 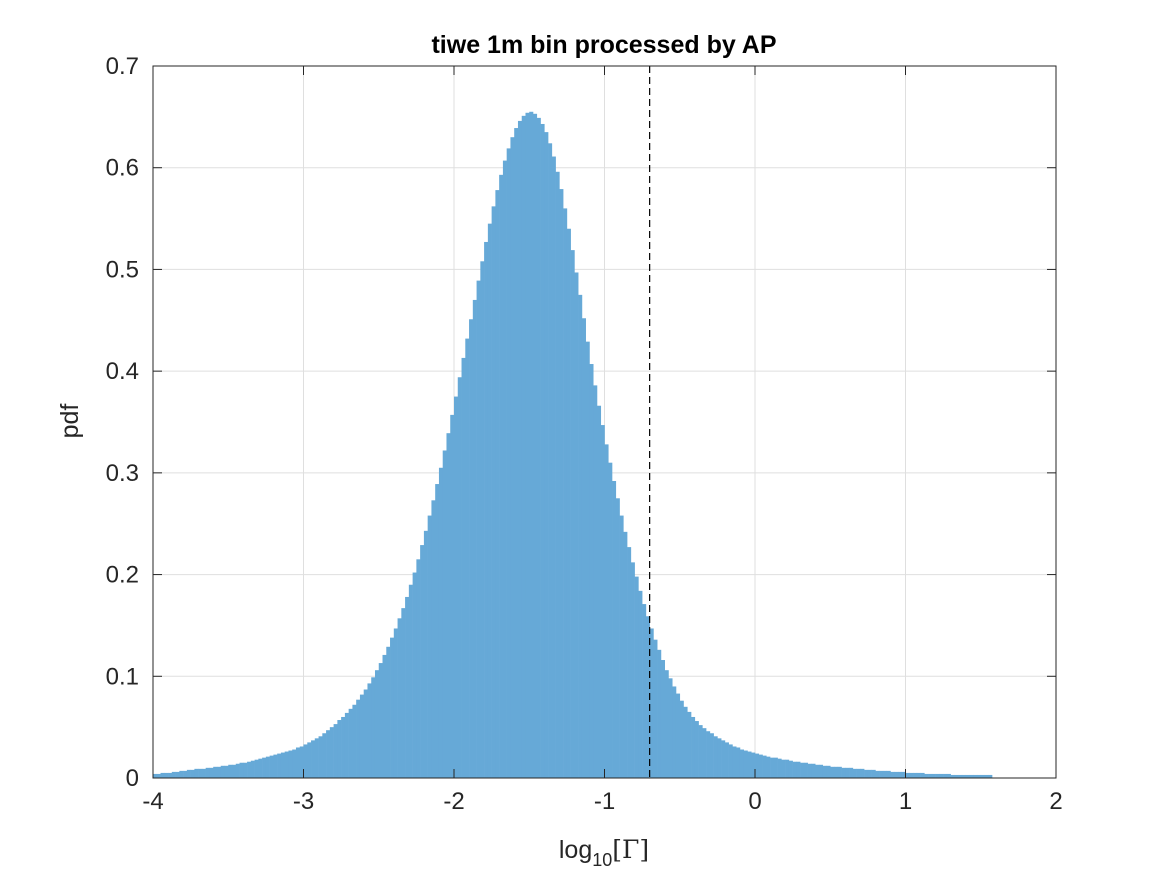 I want to click on y-tick-labels: 0 0.1 0.2 0.3 0.4 0.5 0.6 0.7, so click(x=122, y=422).